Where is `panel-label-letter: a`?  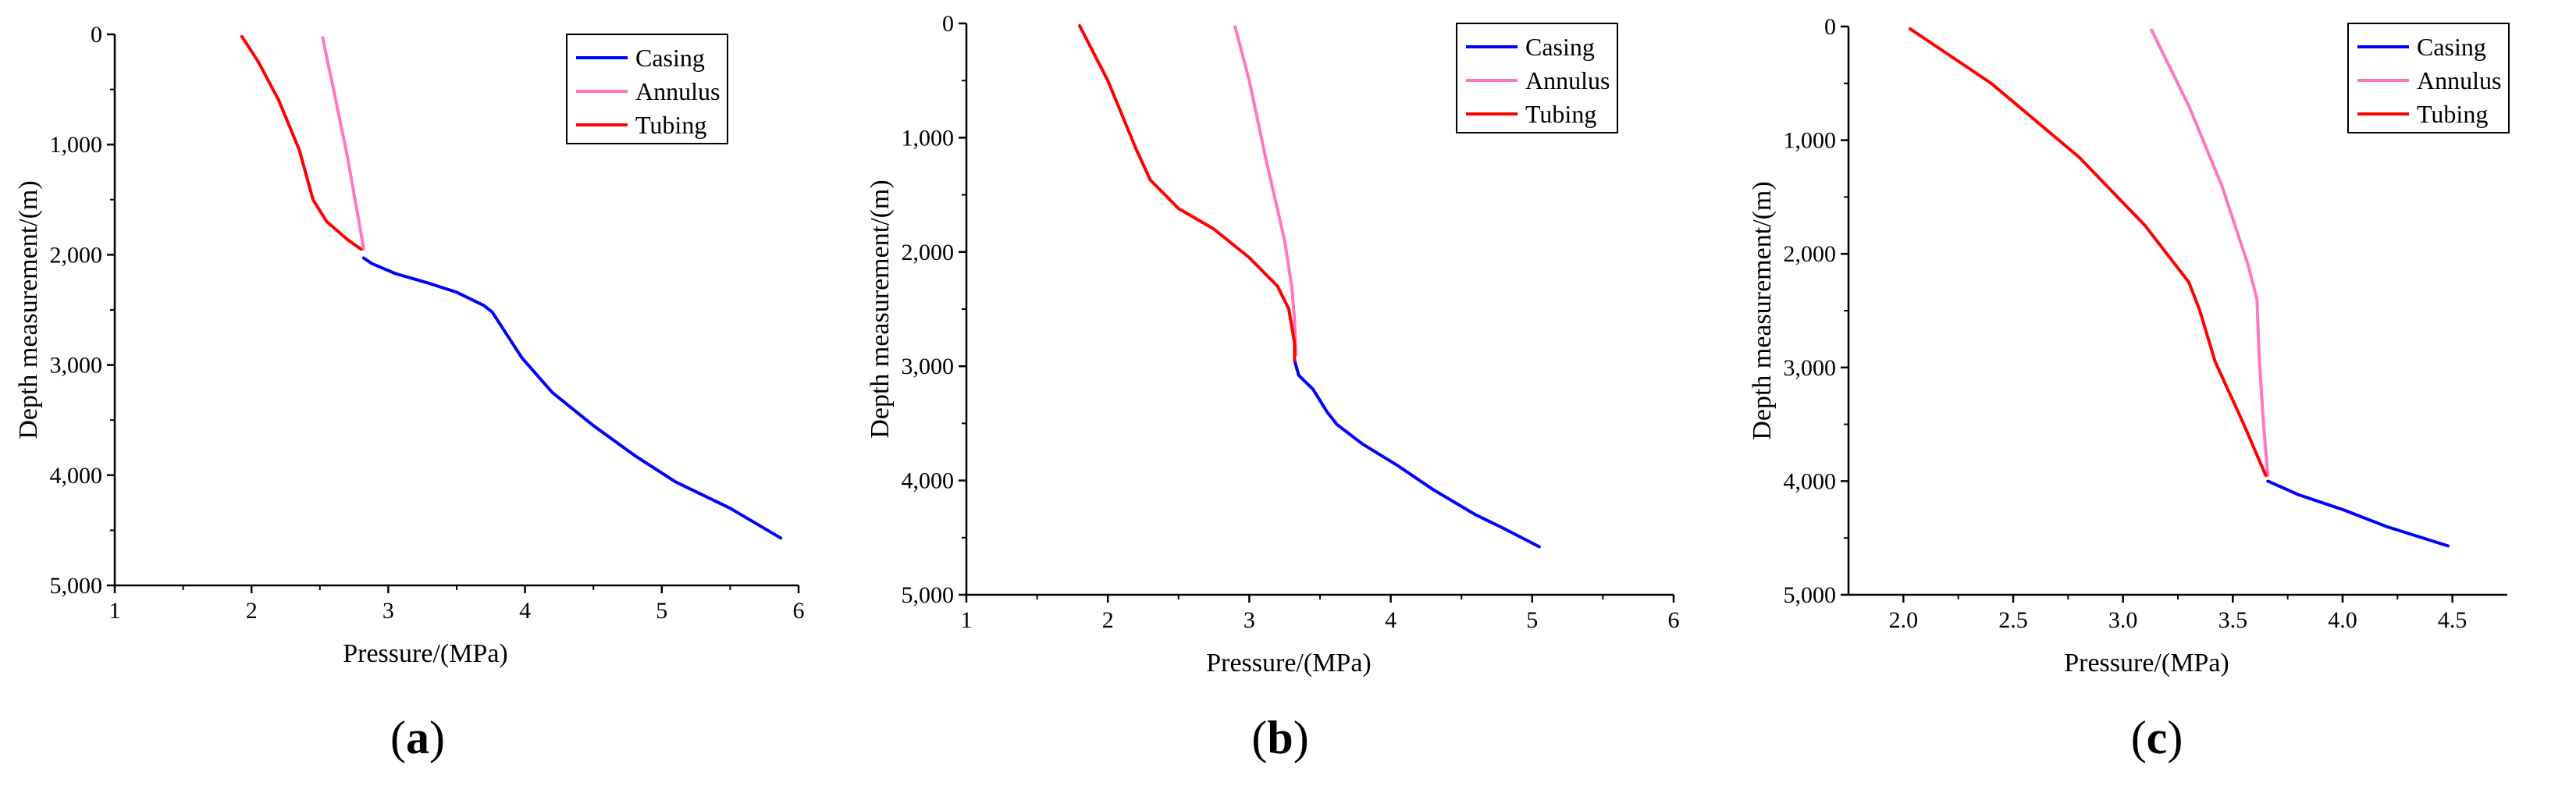
panel-label-letter: a is located at coordinates (417, 737).